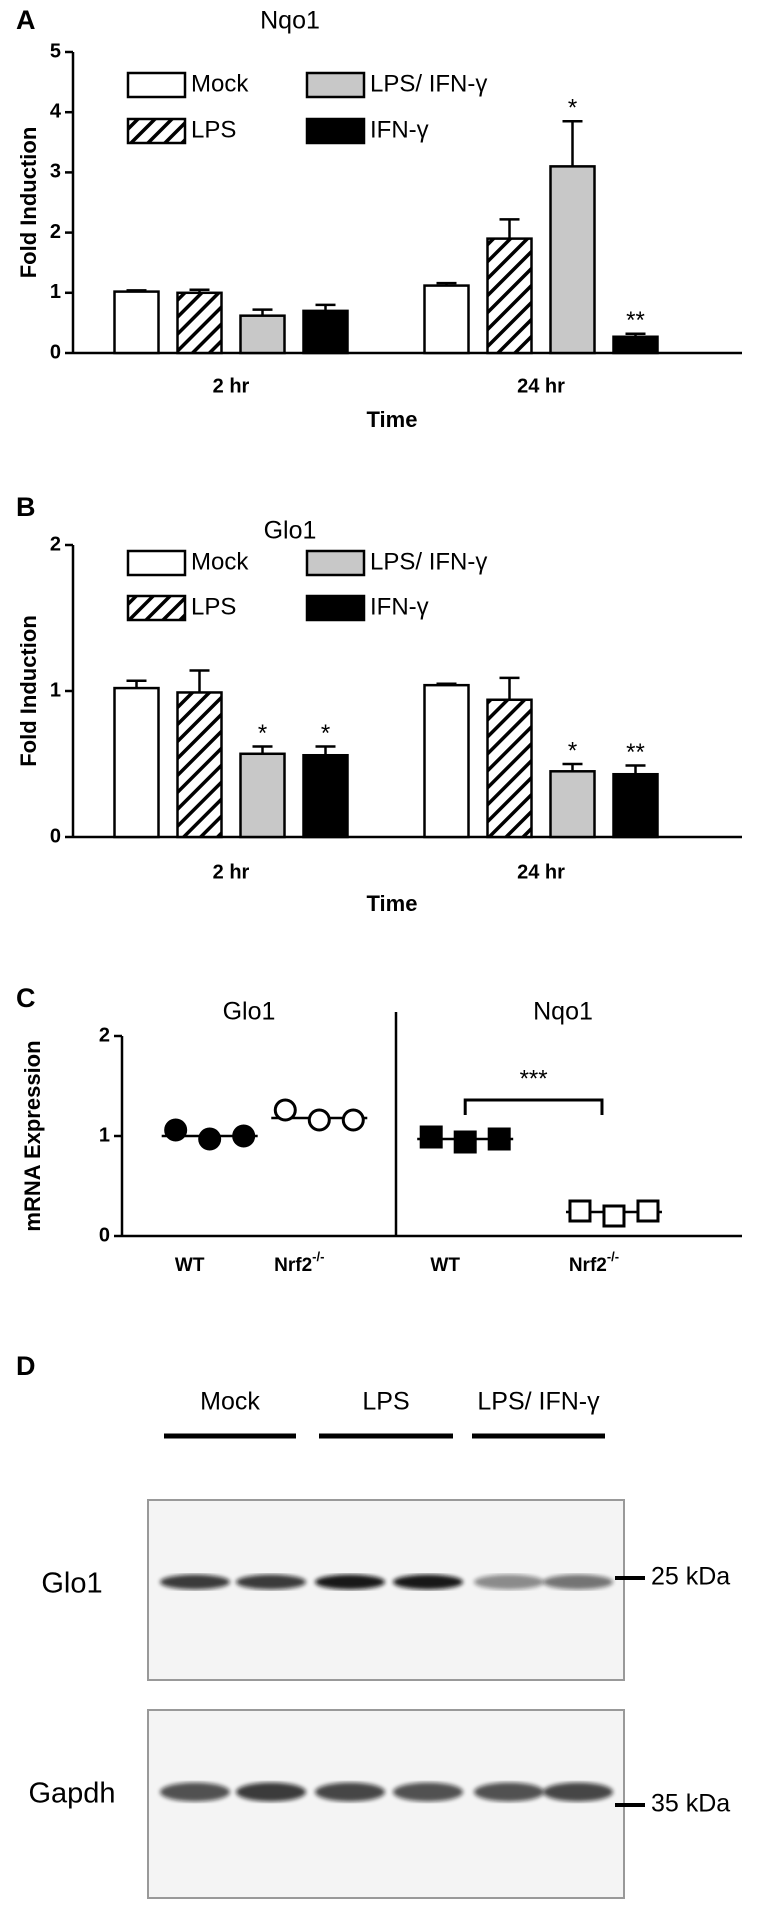  Describe the element at coordinates (293, 1265) in the screenshot. I see `x-tick-base: Nrf2` at that location.